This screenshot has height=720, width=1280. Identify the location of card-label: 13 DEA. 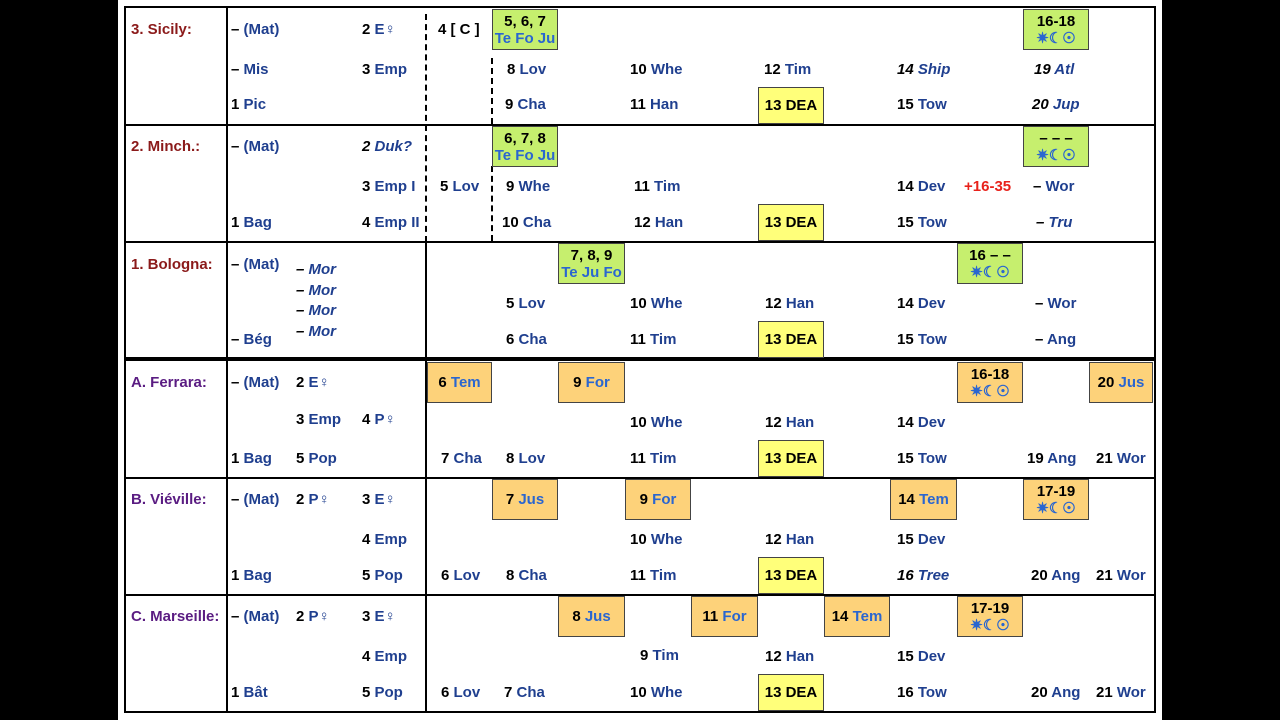
(791, 458).